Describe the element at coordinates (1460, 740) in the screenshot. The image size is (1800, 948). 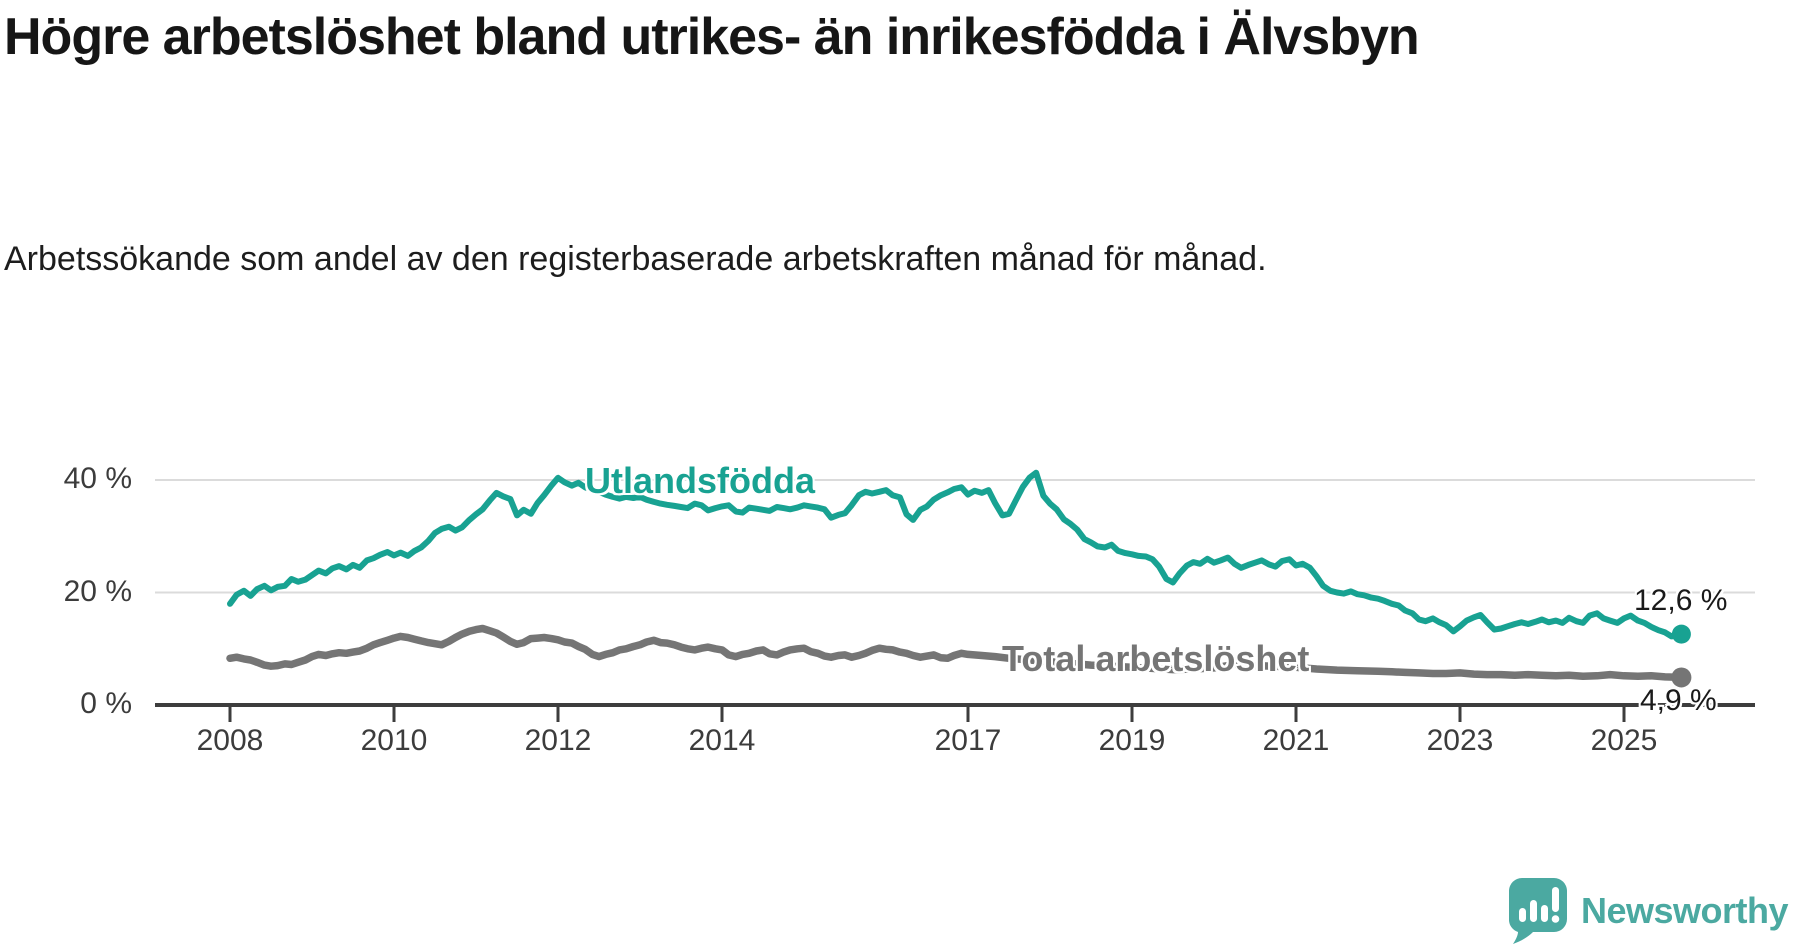
I see `x-tick-label: 2023` at that location.